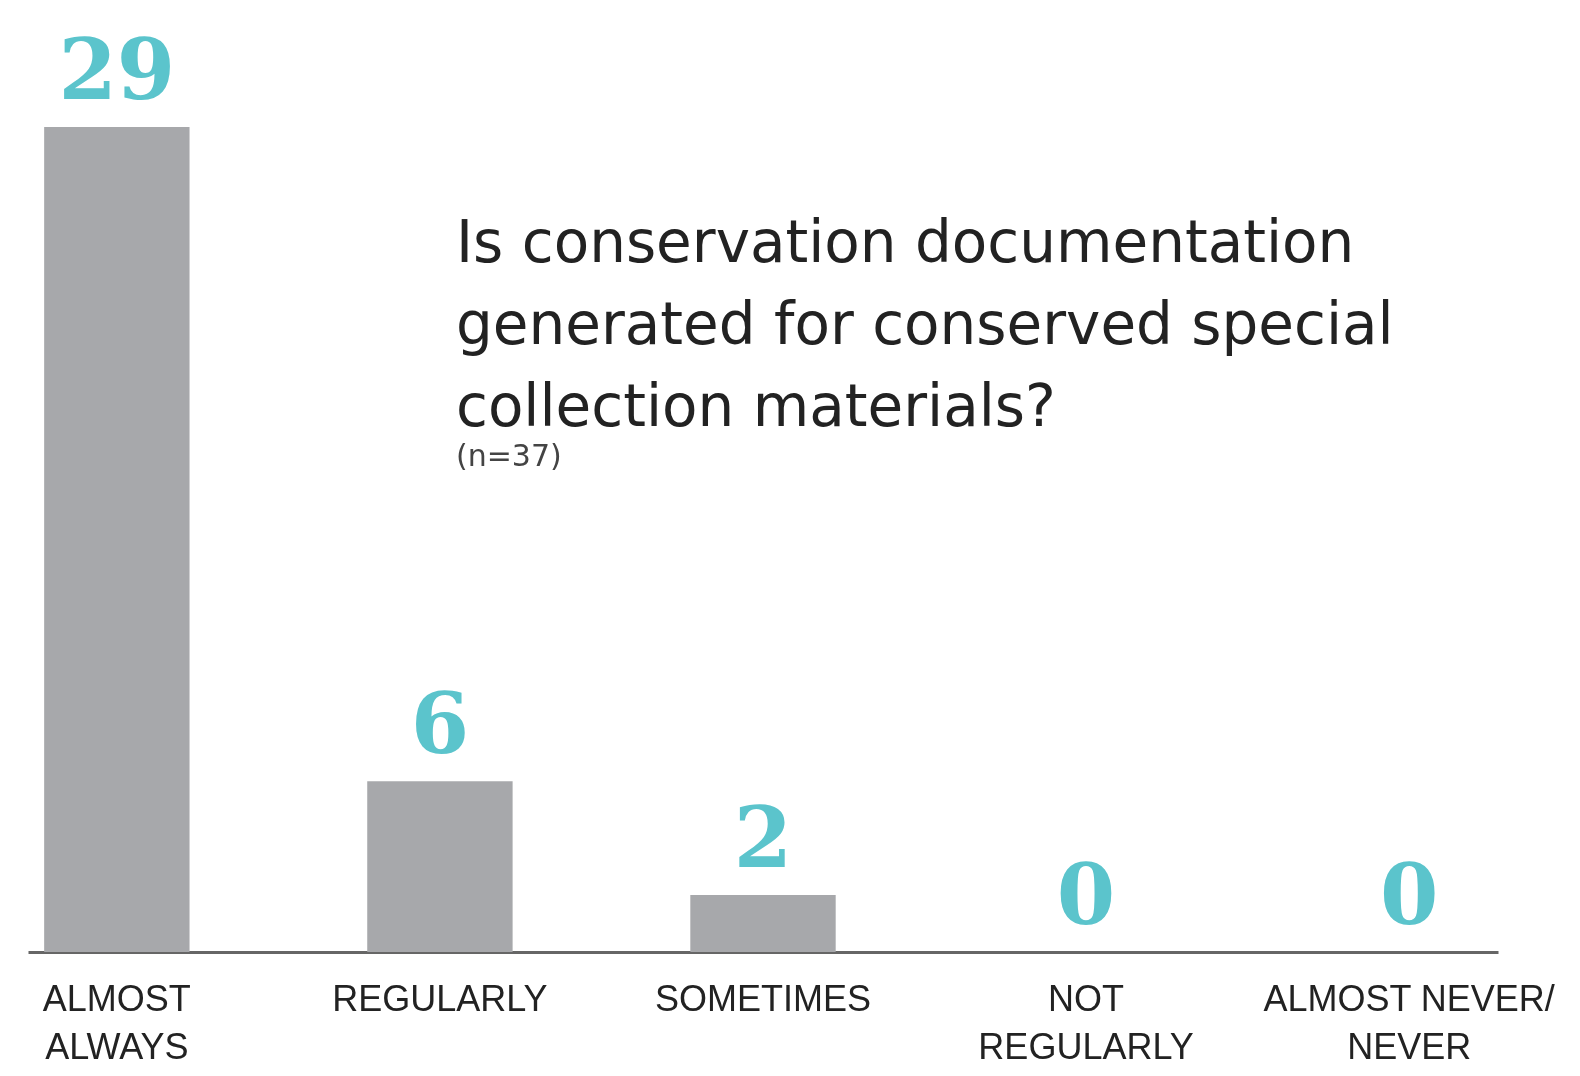 This screenshot has height=1076, width=1580. What do you see at coordinates (117, 69) in the screenshot?
I see `data-label: 29` at bounding box center [117, 69].